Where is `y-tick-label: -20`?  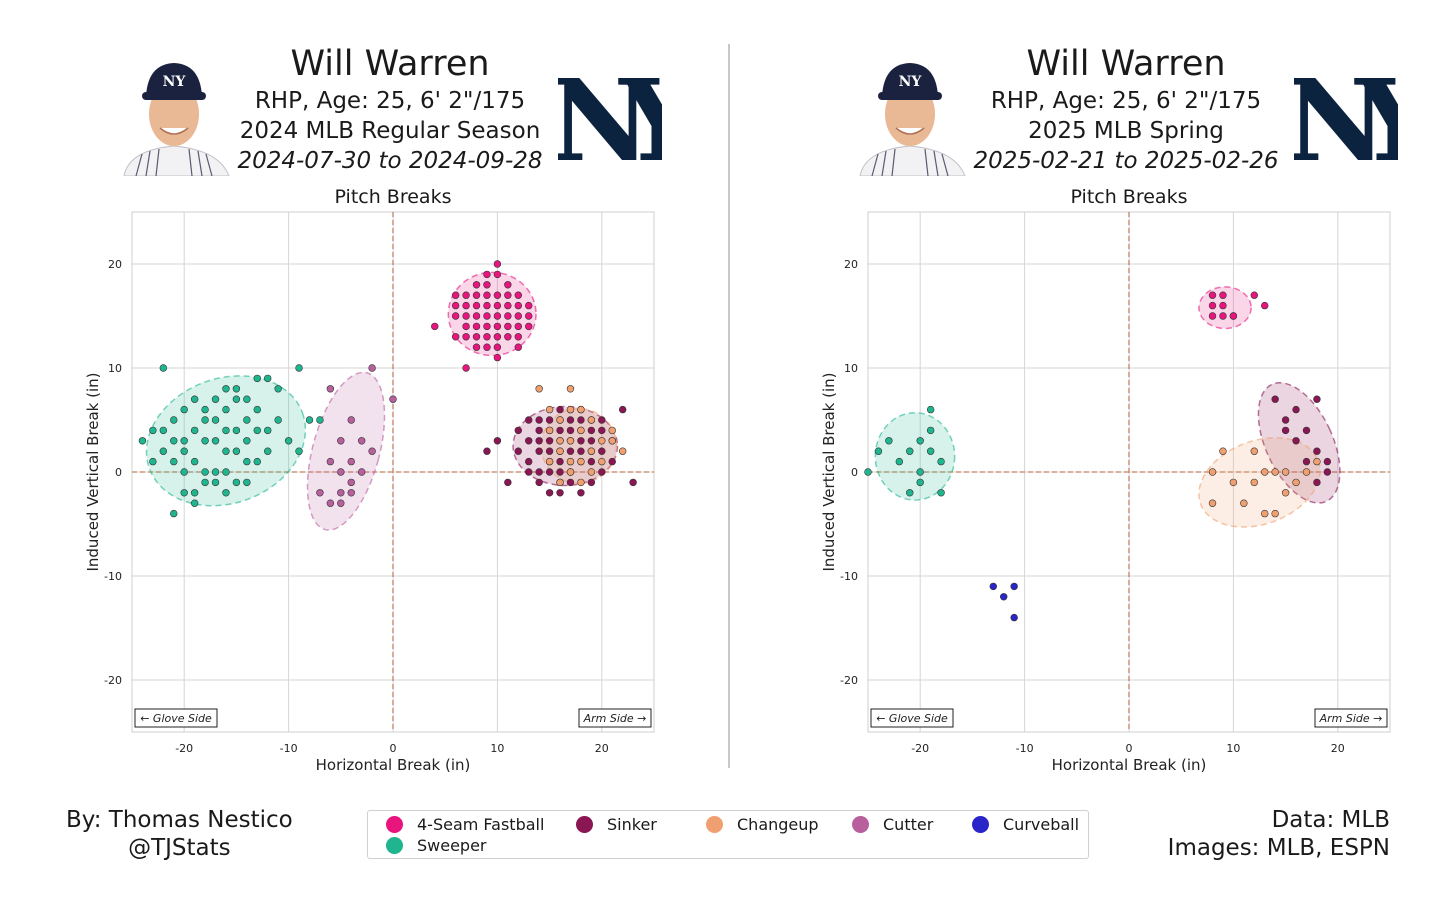 y-tick-label: -20 is located at coordinates (113, 680).